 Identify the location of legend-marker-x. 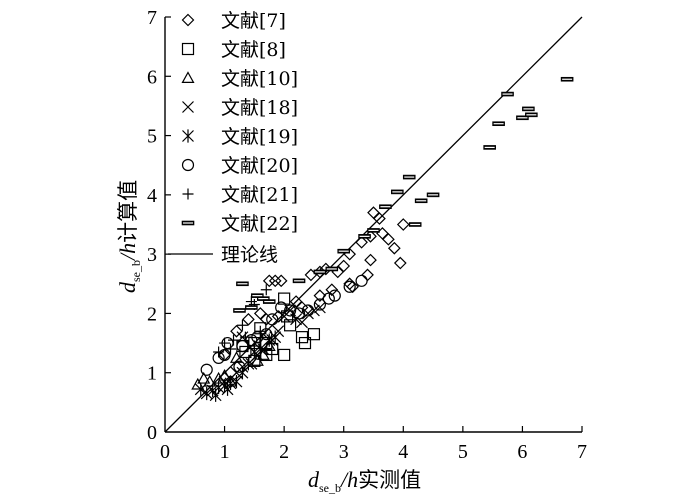
(188, 107).